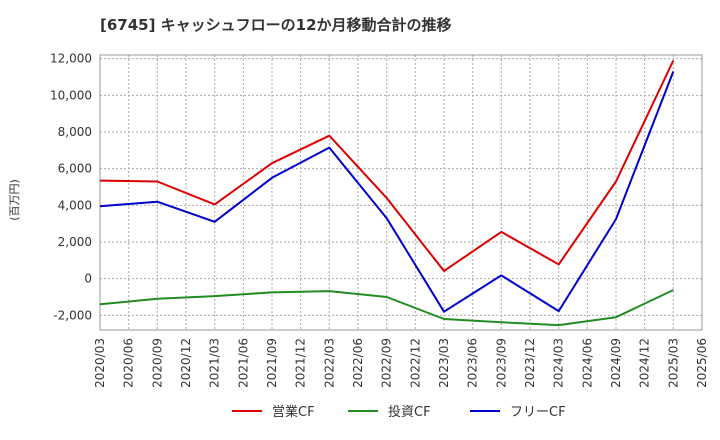  Describe the element at coordinates (157, 363) in the screenshot. I see `x-tick-label: 2020/09` at that location.